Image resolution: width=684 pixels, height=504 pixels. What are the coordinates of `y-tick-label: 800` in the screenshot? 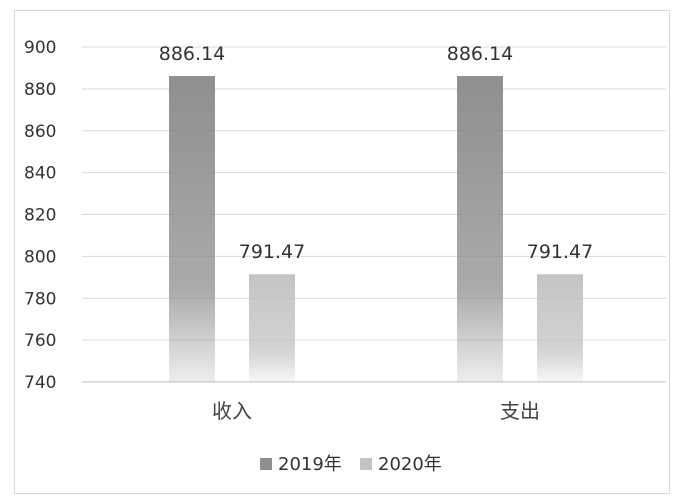 It's located at (40, 257).